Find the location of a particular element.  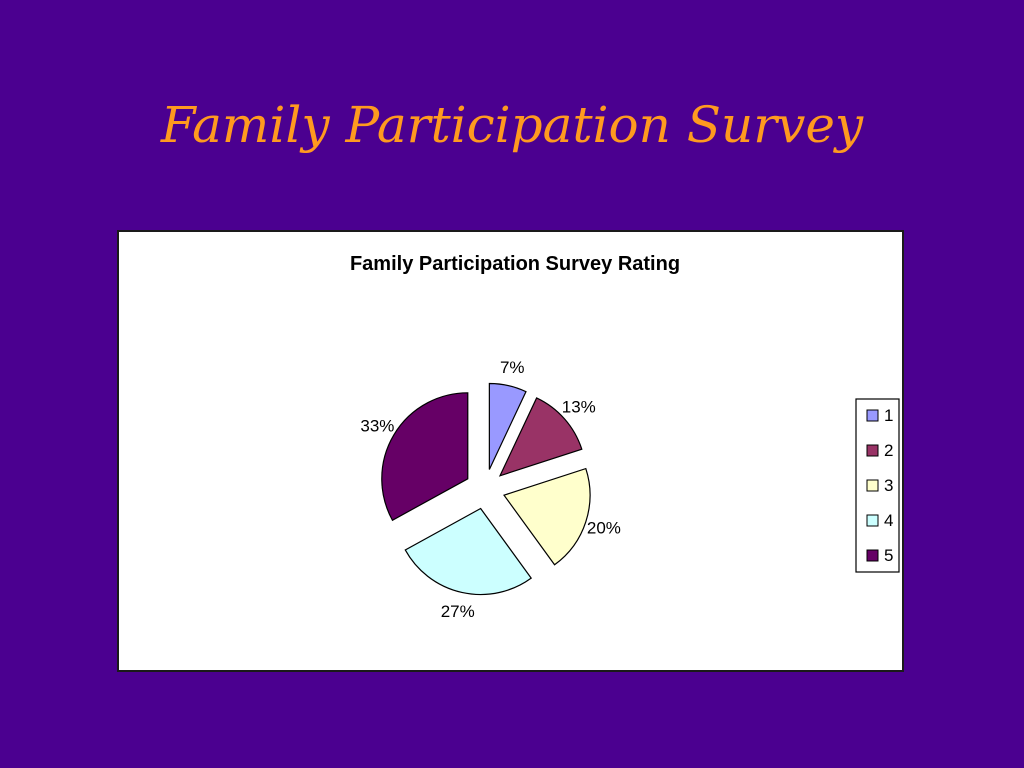

legend-box is located at coordinates (877, 485).